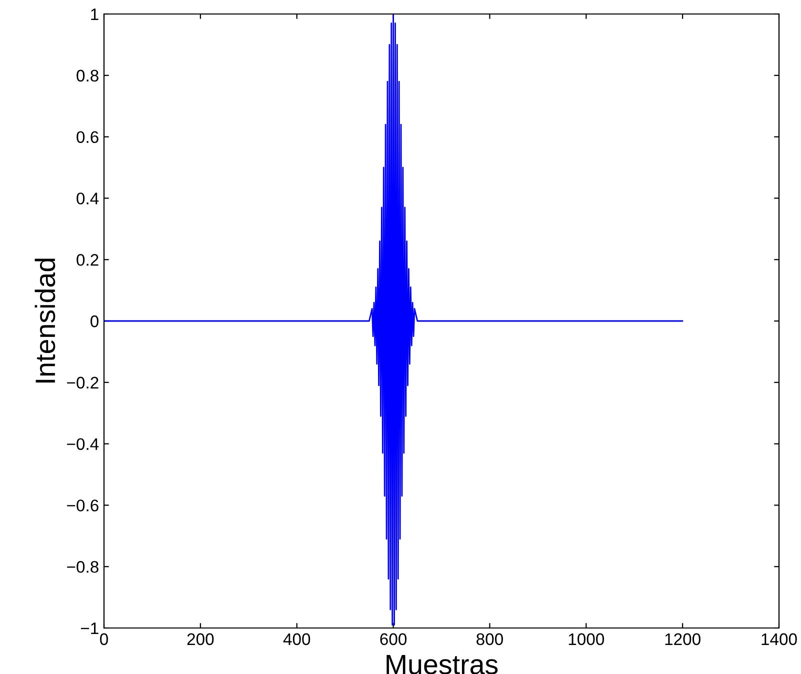  Describe the element at coordinates (296, 639) in the screenshot. I see `x-tick-label: 400` at that location.